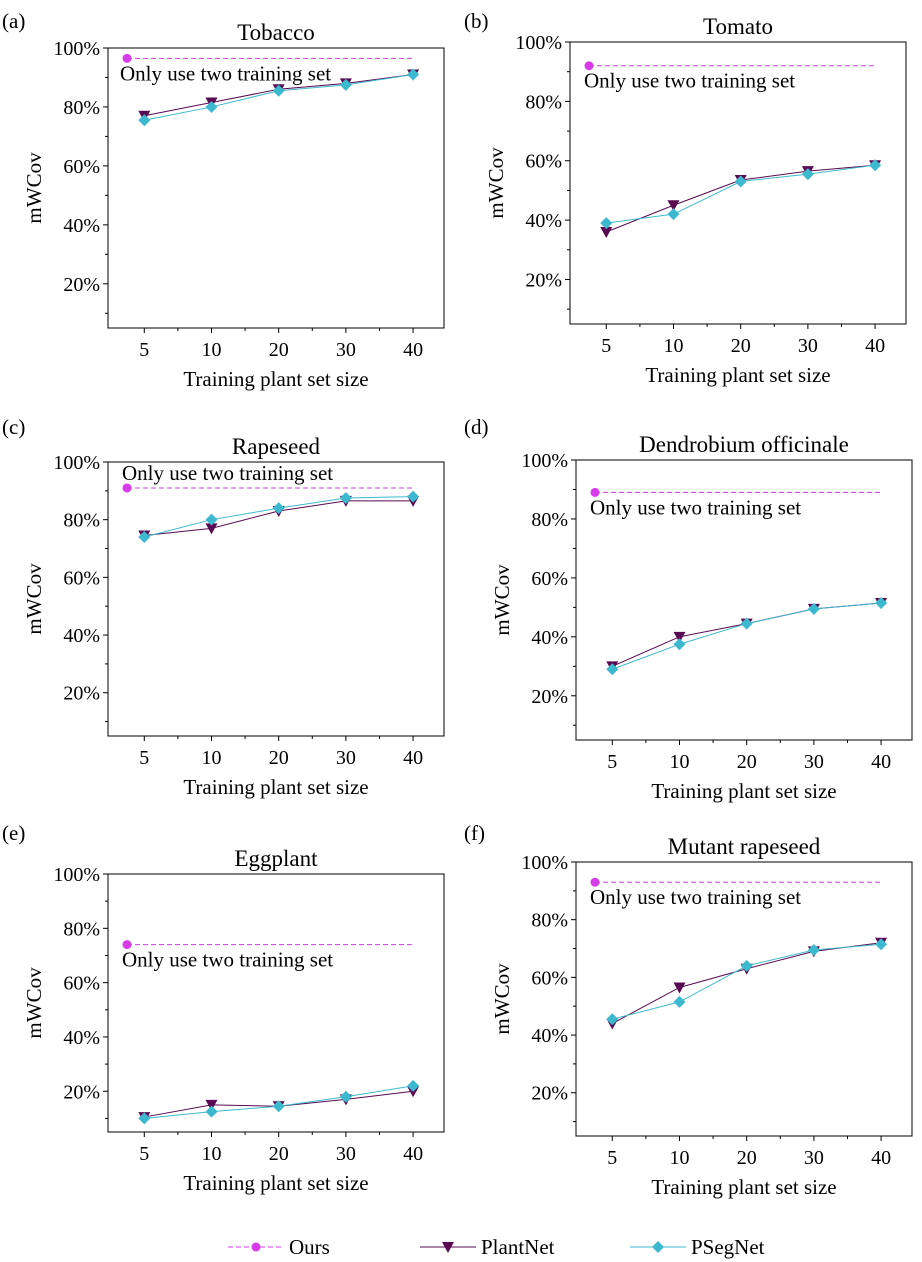 This screenshot has height=1262, width=922. What do you see at coordinates (276, 858) in the screenshot?
I see `panel-title: Eggplant` at bounding box center [276, 858].